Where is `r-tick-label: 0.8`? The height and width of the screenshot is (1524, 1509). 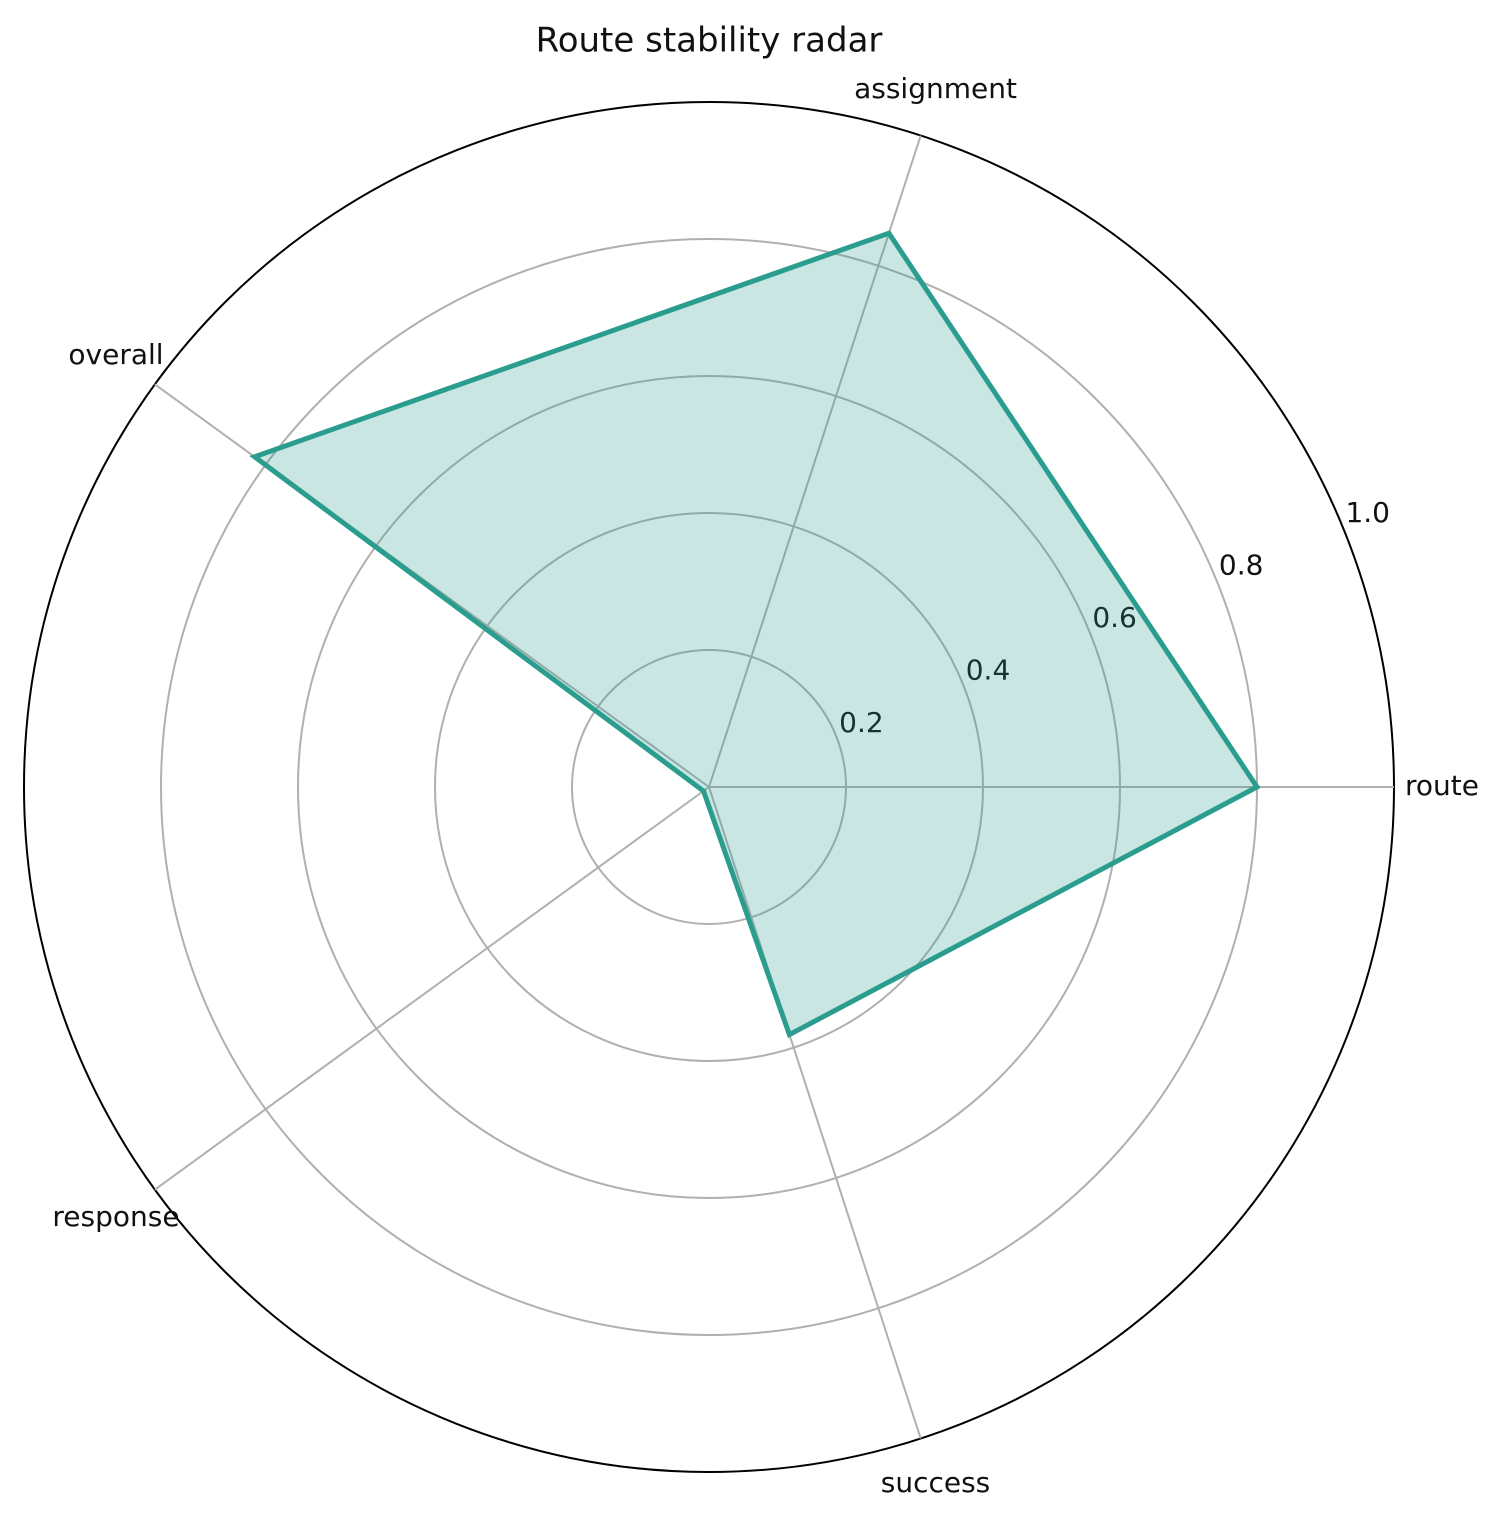
r-tick-label: 0.8 is located at coordinates (1241, 565).